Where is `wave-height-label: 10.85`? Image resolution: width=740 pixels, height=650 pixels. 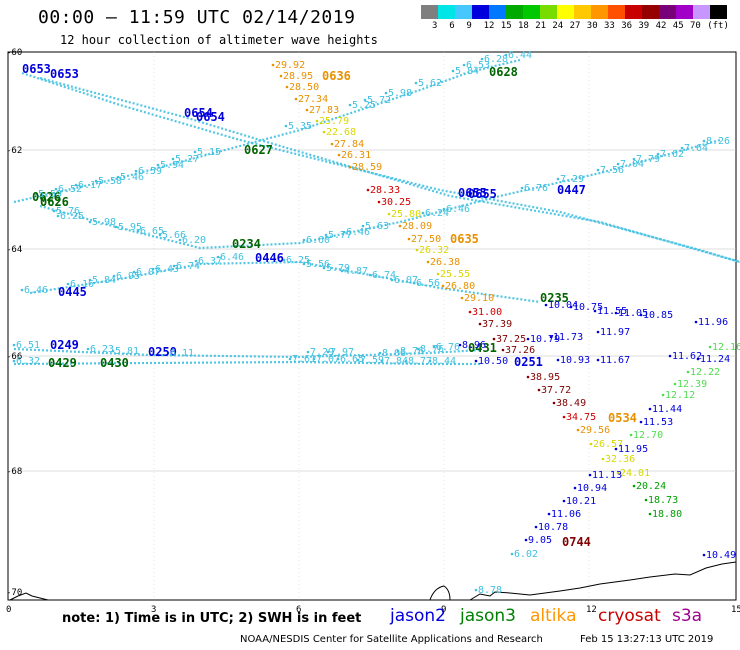
wave-height-label: 10.85 is located at coordinates (658, 315).